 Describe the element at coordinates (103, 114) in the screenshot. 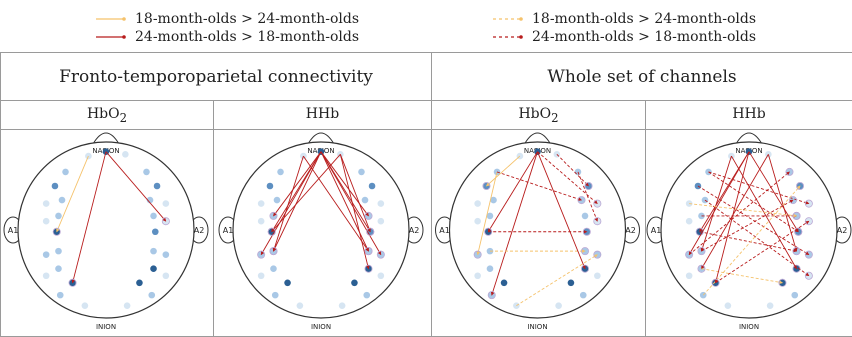

I see `subheader-base: HbO` at that location.